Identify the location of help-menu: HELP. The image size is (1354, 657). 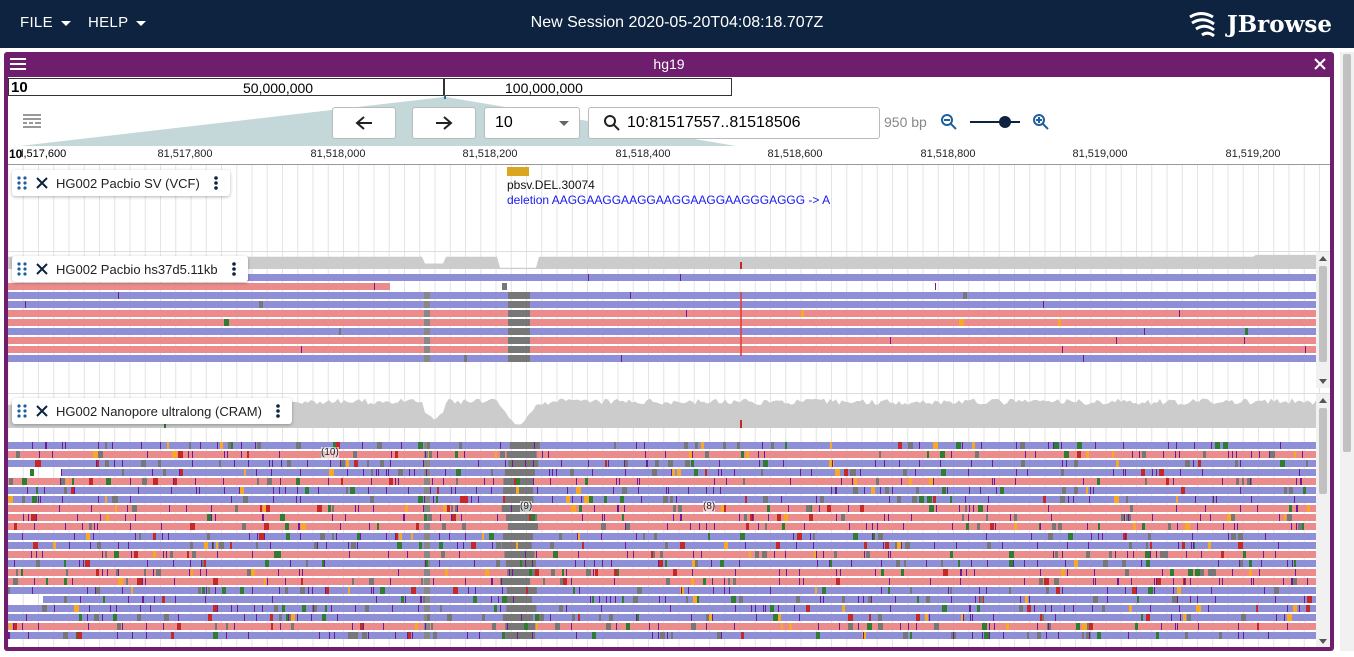
(117, 22).